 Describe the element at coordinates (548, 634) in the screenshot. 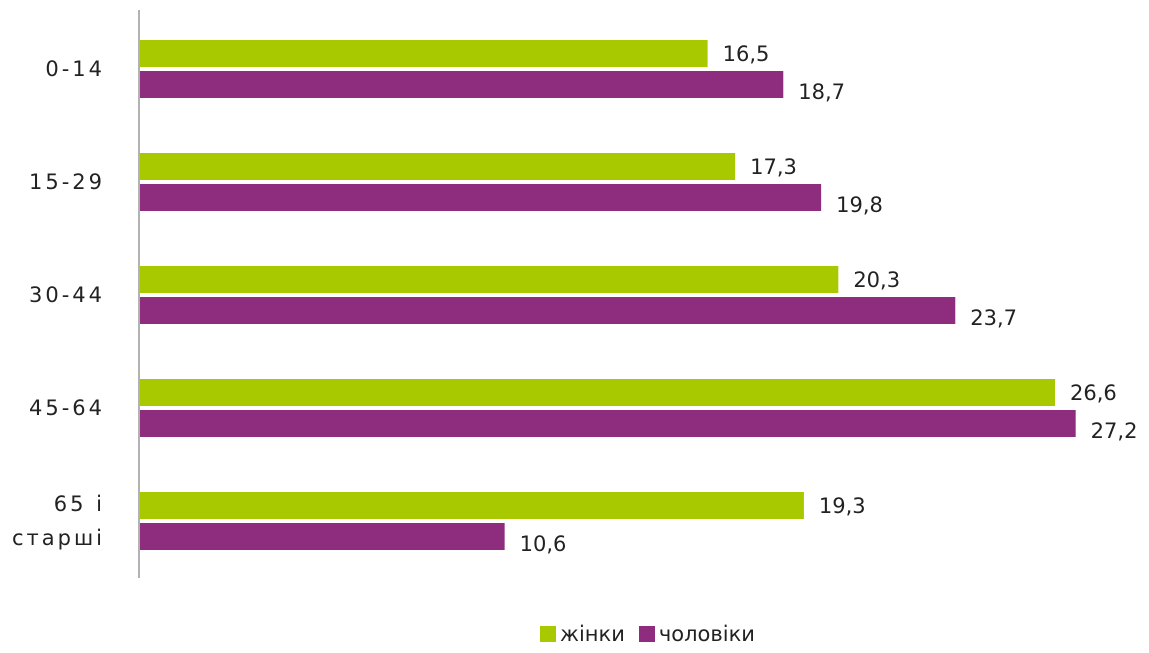

I see `legend-swatch-women` at that location.